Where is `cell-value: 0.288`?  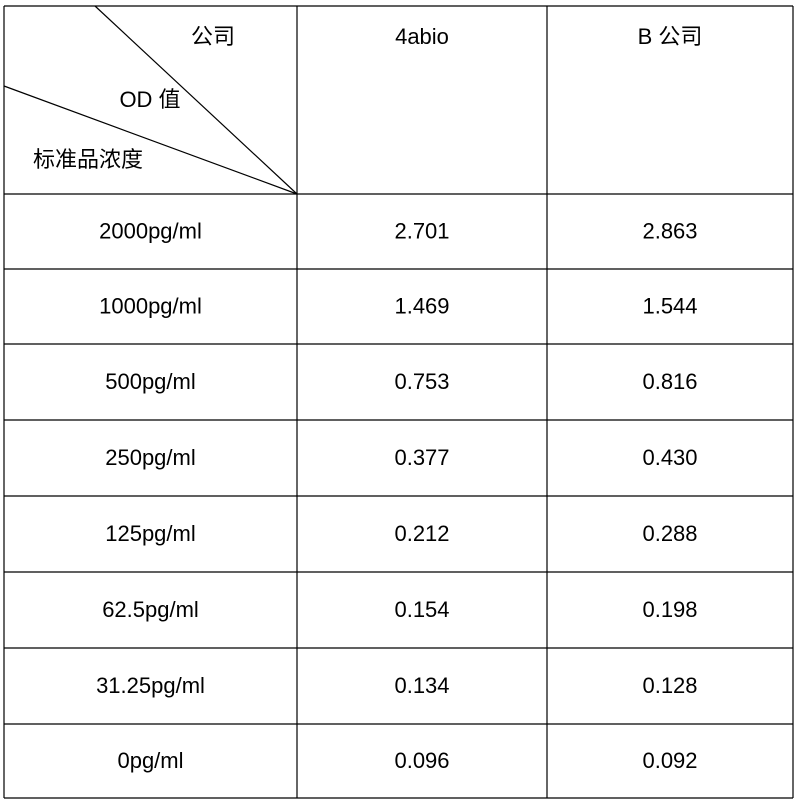
cell-value: 0.288 is located at coordinates (669, 533).